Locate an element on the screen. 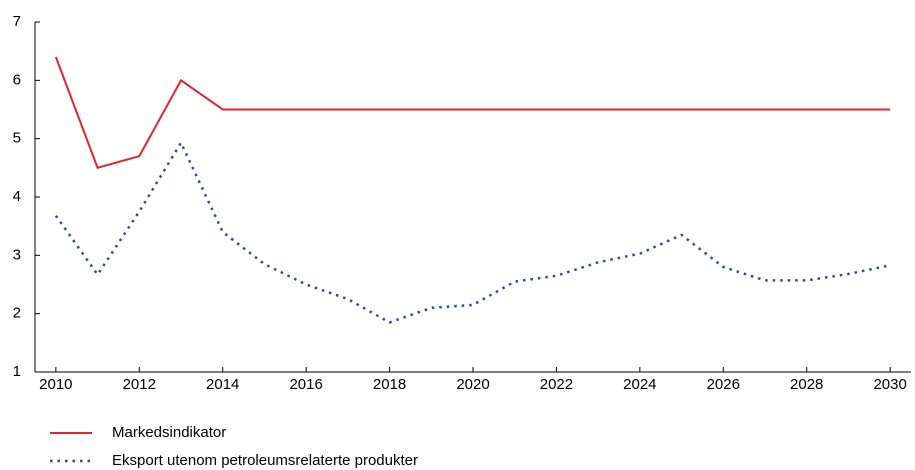  x-tick-label: 2012 is located at coordinates (139, 384).